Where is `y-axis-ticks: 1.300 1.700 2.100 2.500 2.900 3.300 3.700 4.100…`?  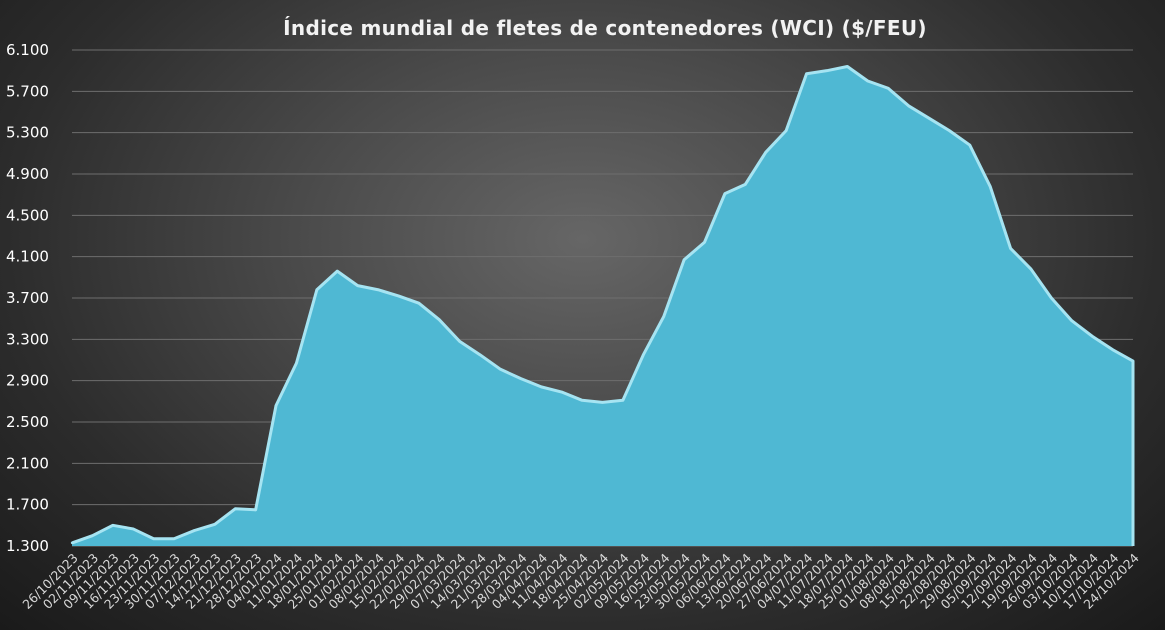
y-axis-ticks: 1.300 1.700 2.100 2.500 2.900 3.300 3.700 4.100… is located at coordinates (27, 298).